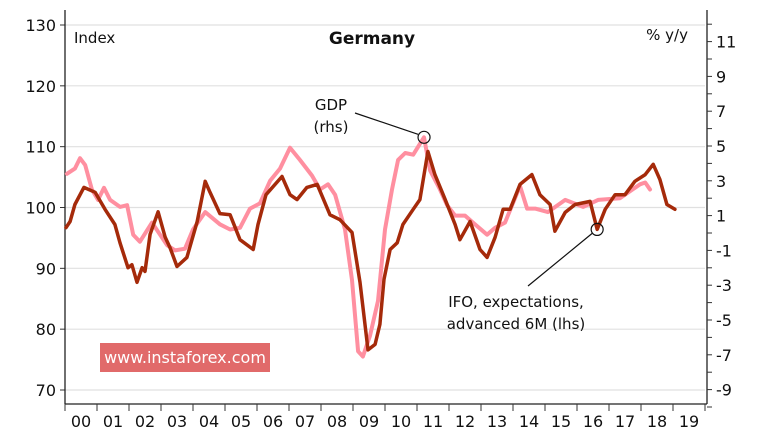 The height and width of the screenshot is (439, 758). Describe the element at coordinates (369, 421) in the screenshot. I see `x-tick-label: 09` at that location.